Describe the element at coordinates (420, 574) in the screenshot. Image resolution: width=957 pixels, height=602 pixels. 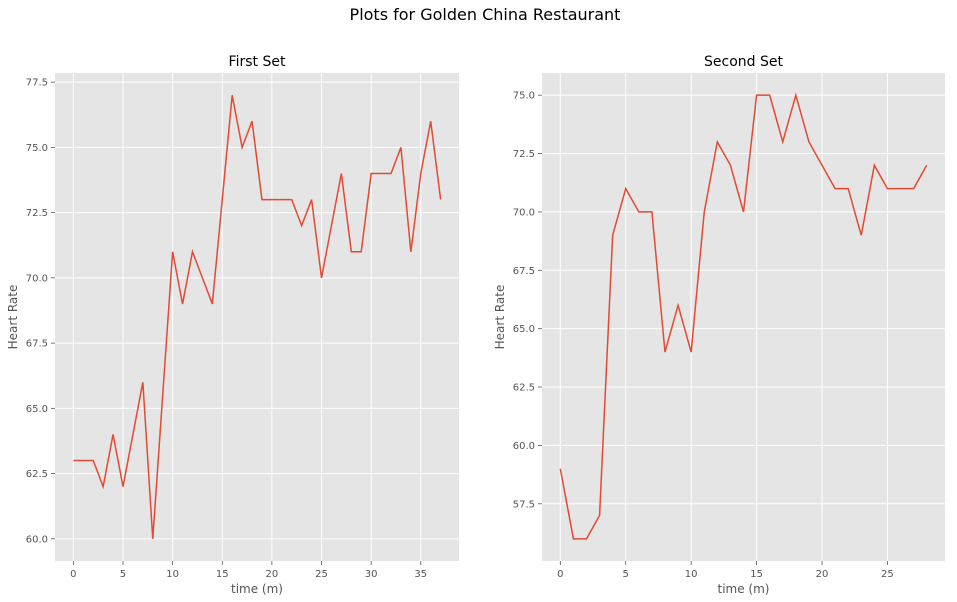
I see `x-tick-label: 35` at that location.